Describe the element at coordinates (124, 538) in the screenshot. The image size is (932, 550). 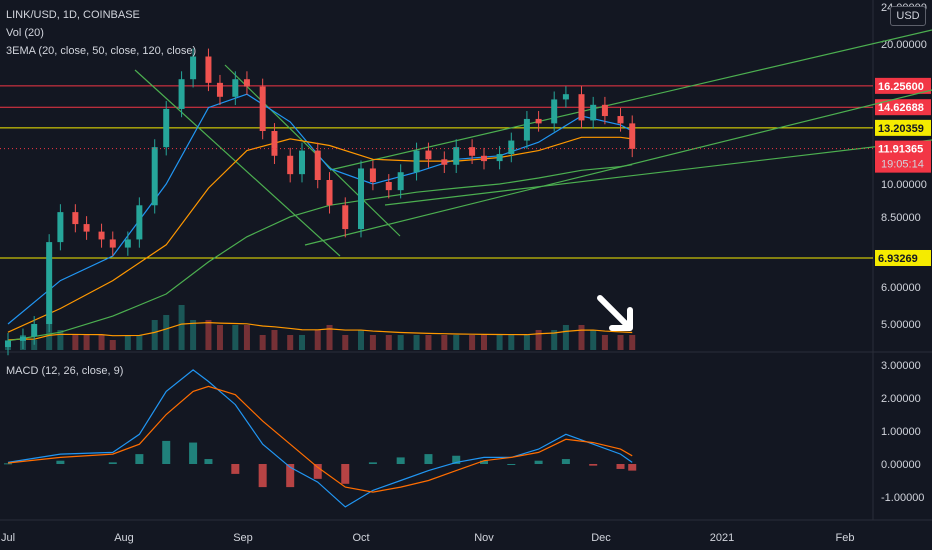
I see `time-tick-label: Aug` at that location.